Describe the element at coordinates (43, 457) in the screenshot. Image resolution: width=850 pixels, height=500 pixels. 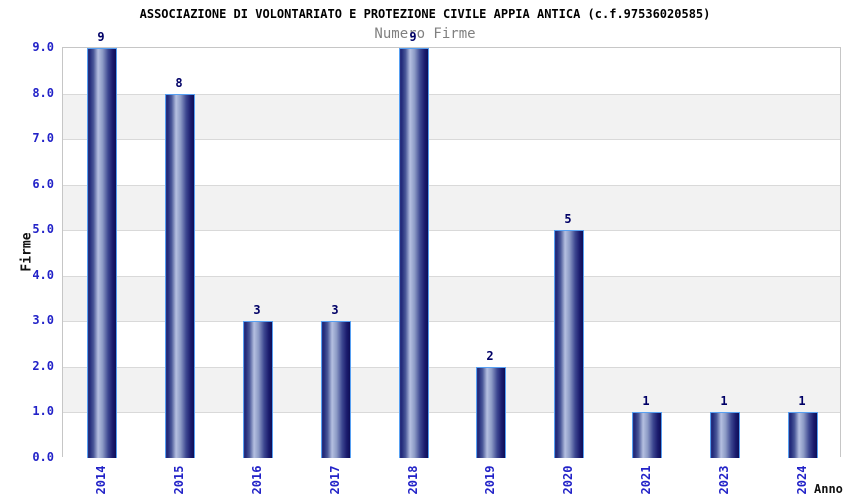
I see `y-tick-label: 0.0` at that location.